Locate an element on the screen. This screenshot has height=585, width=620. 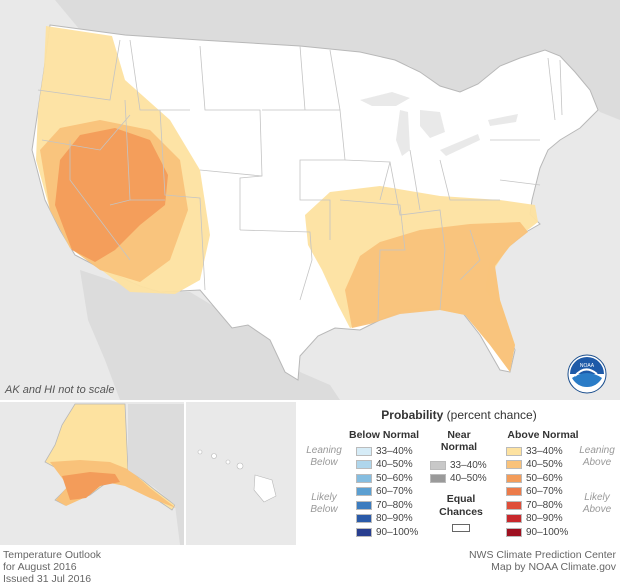
leaning-above-label: Leaning Above is located at coordinates (597, 457).